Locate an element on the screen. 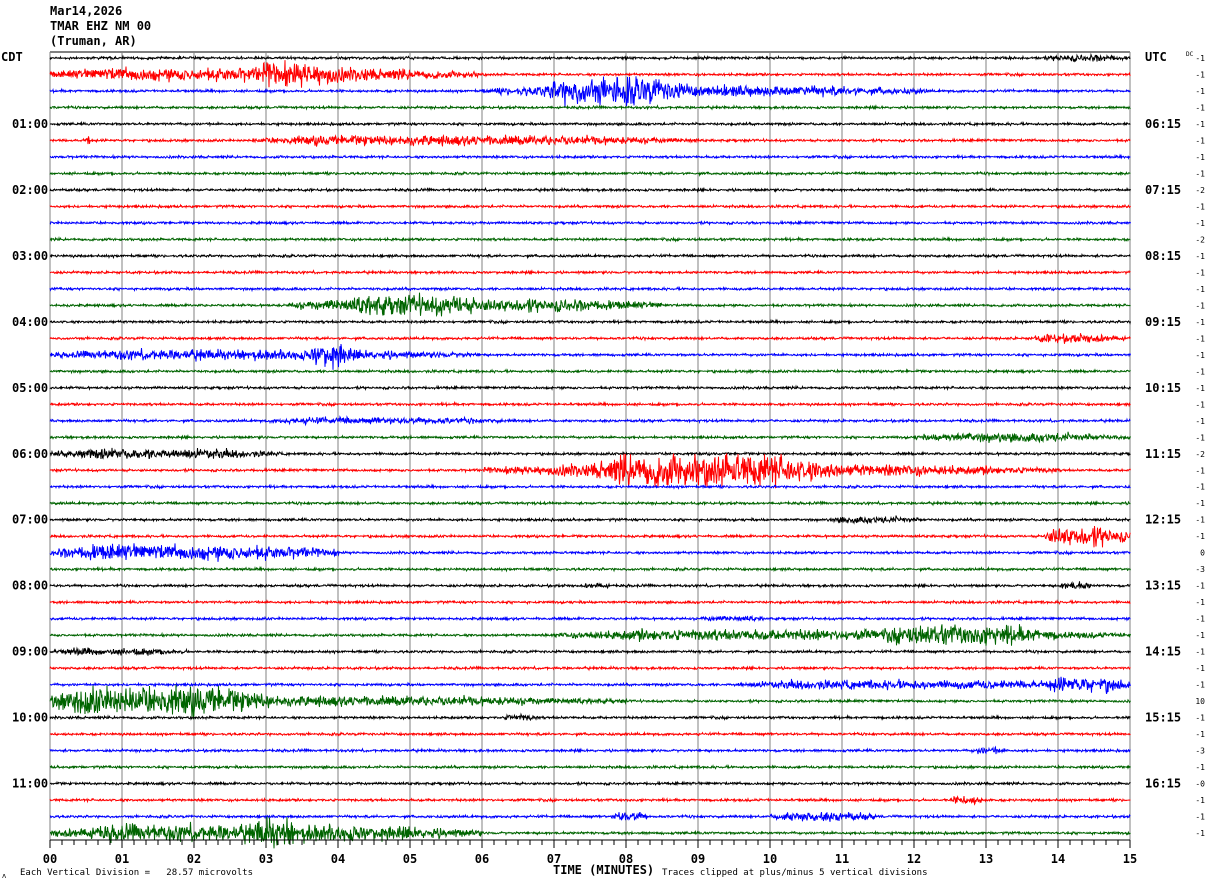 The image size is (1210, 886). x-tick-label: 05 is located at coordinates (410, 859).